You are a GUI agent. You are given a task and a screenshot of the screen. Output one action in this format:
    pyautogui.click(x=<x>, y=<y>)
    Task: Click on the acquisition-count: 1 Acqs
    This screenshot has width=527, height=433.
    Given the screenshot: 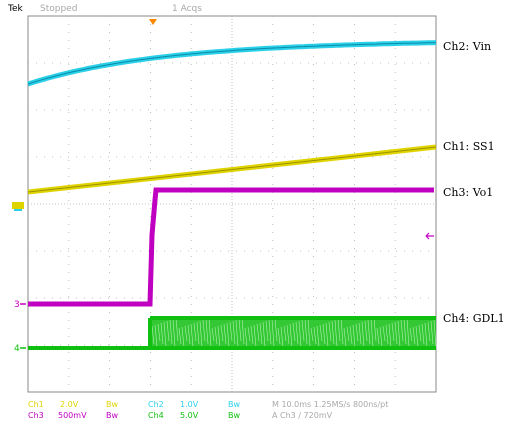 What is the action you would take?
    pyautogui.click(x=187, y=9)
    